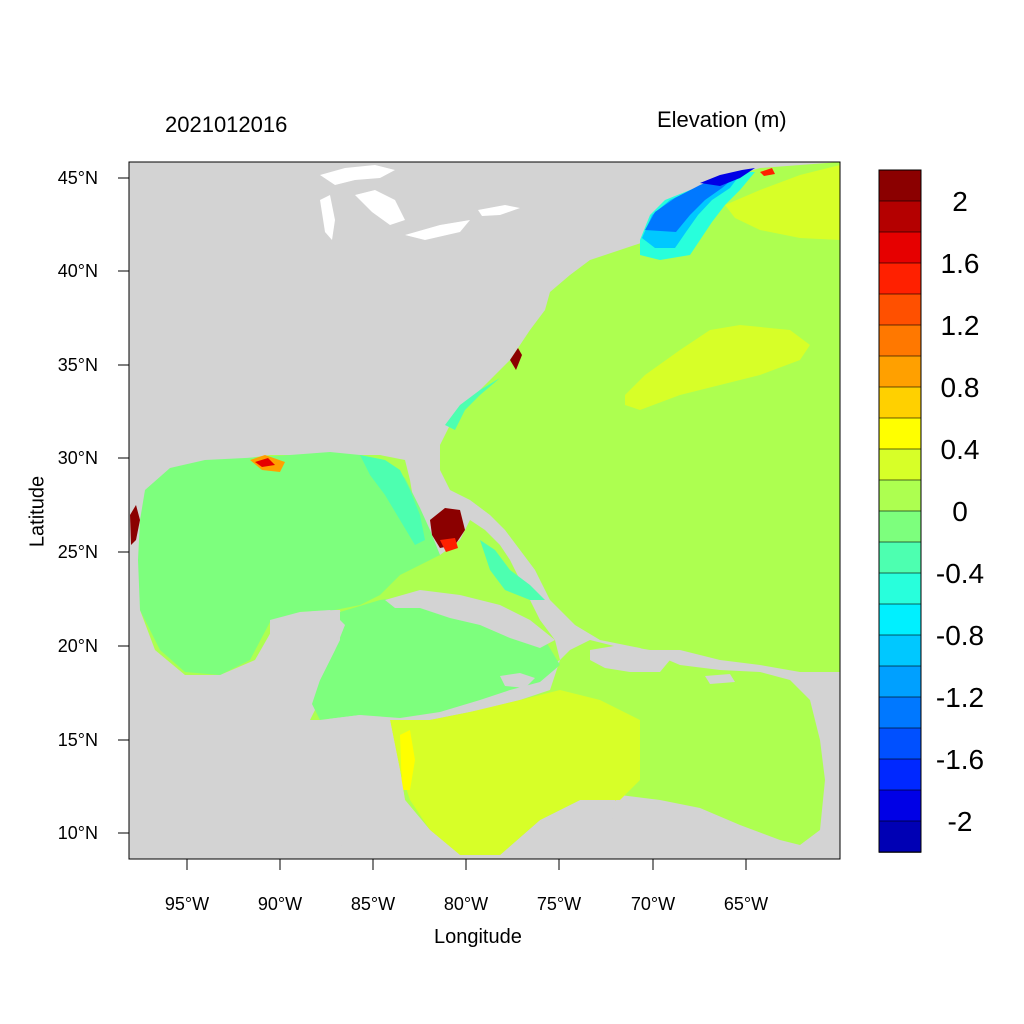 The image size is (1024, 1024). I want to click on lake-huron, so click(380, 207).